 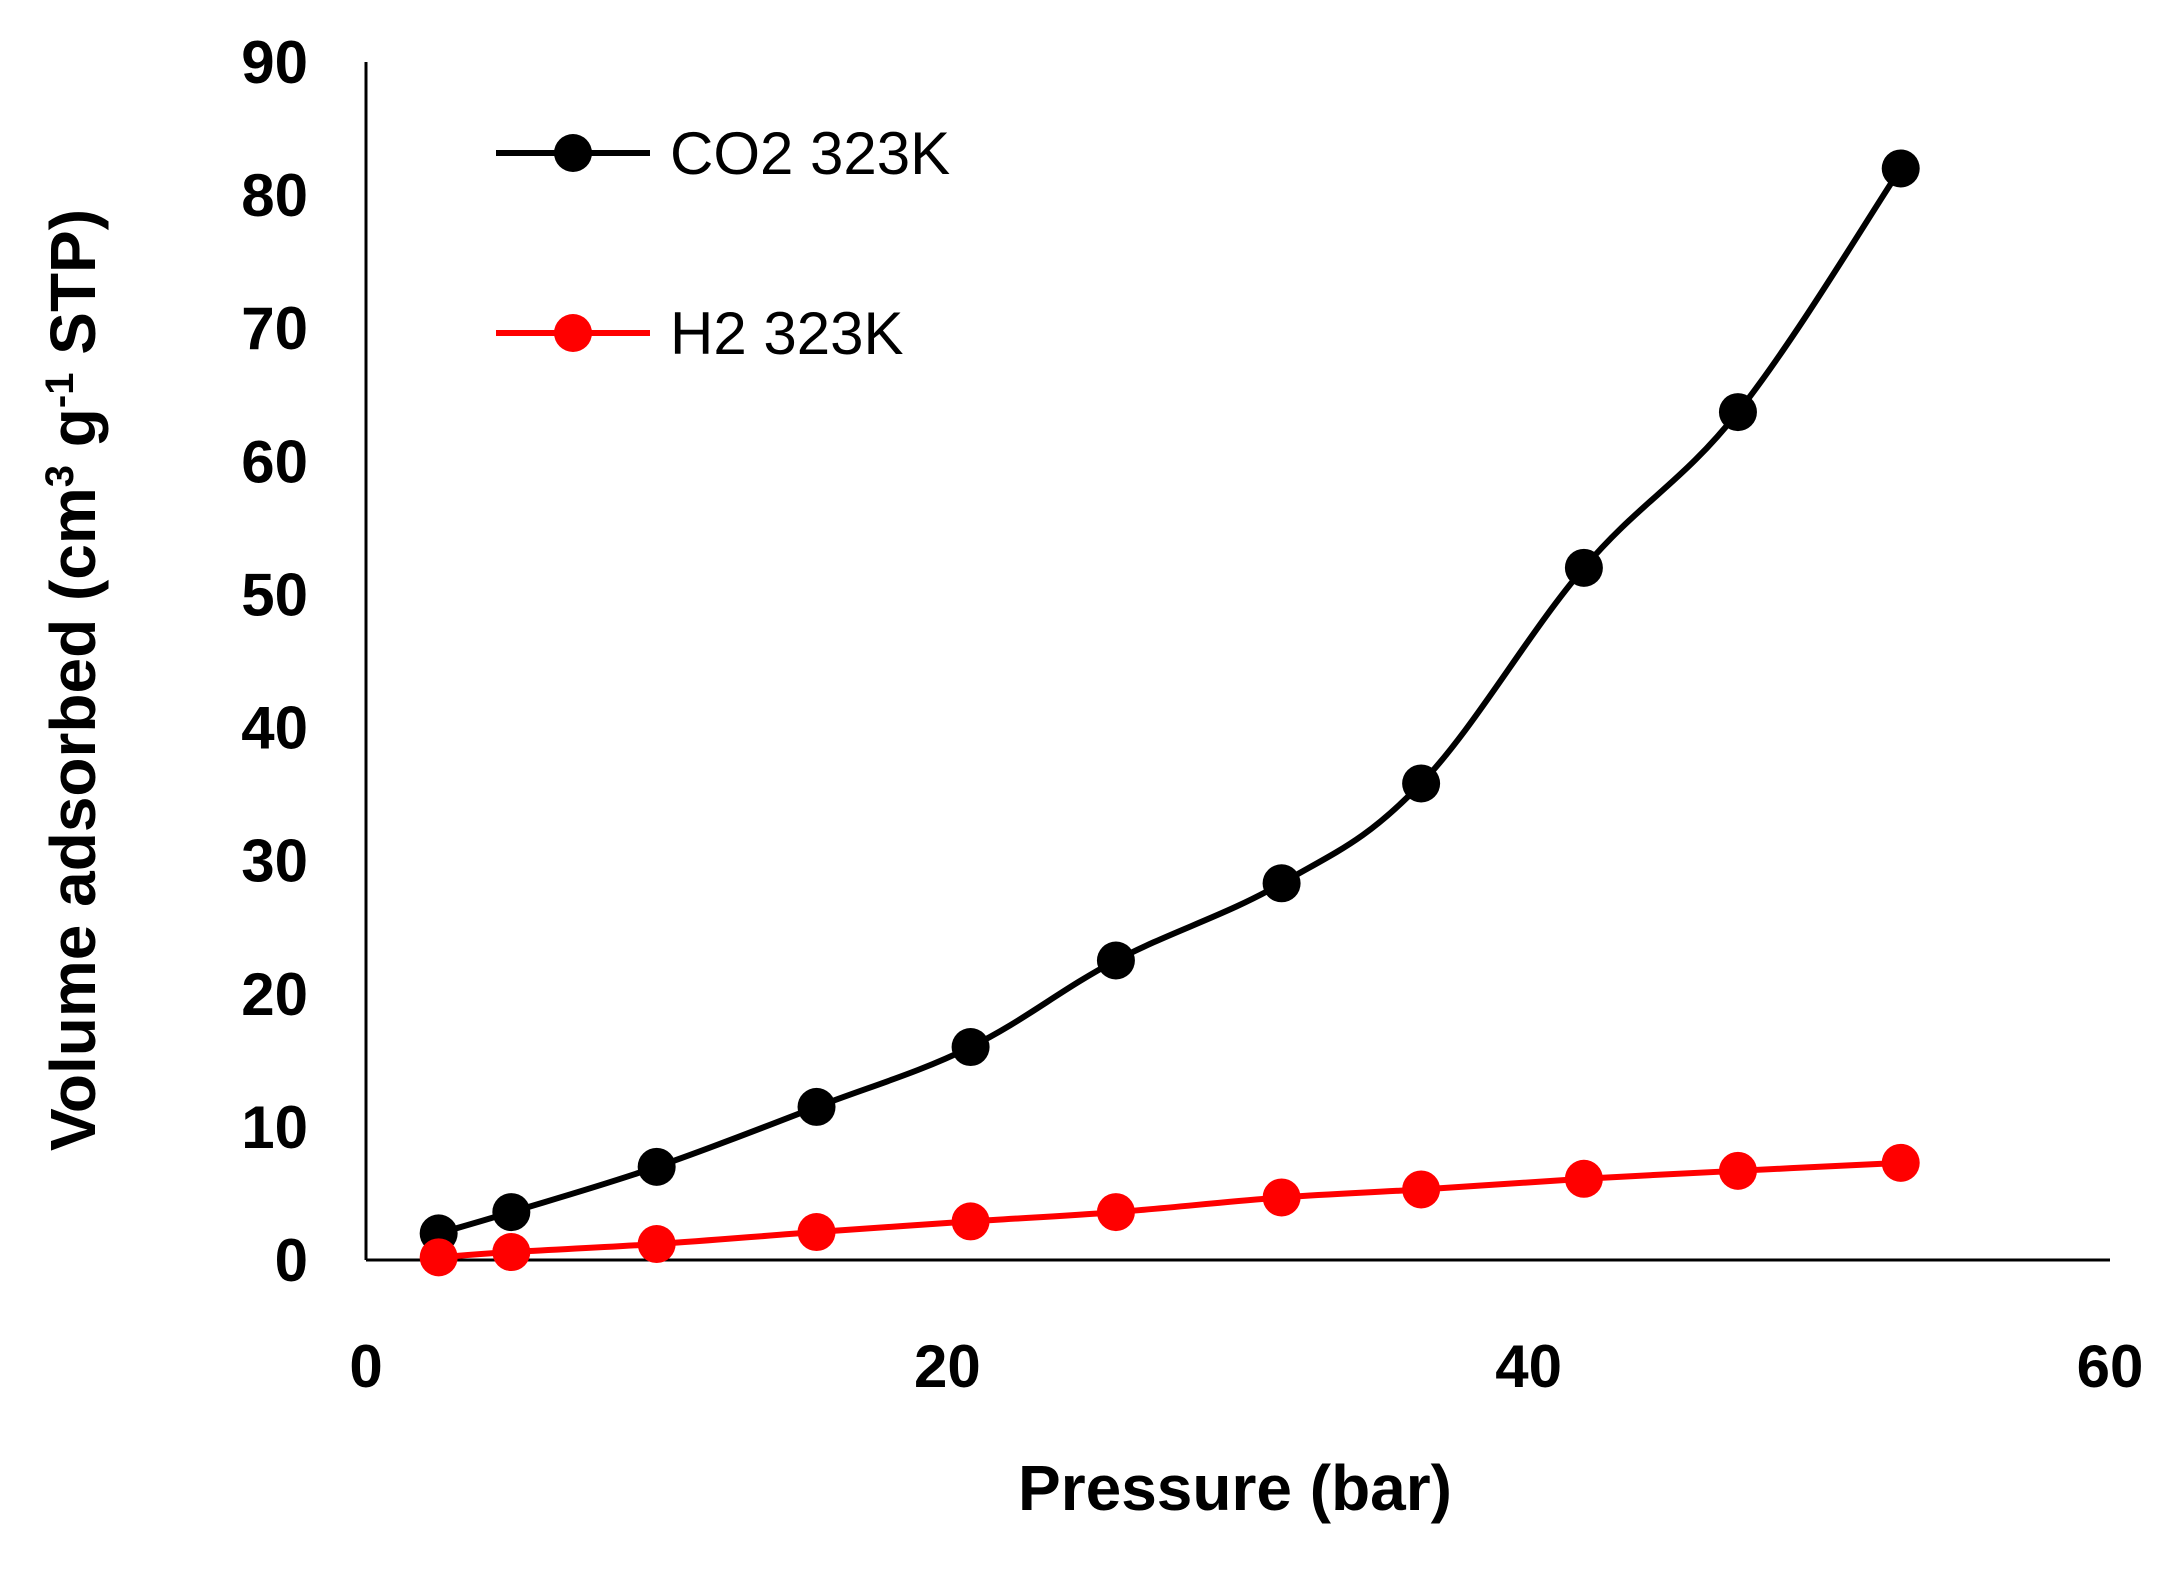 I want to click on y-tick-label: 80, so click(x=274, y=195).